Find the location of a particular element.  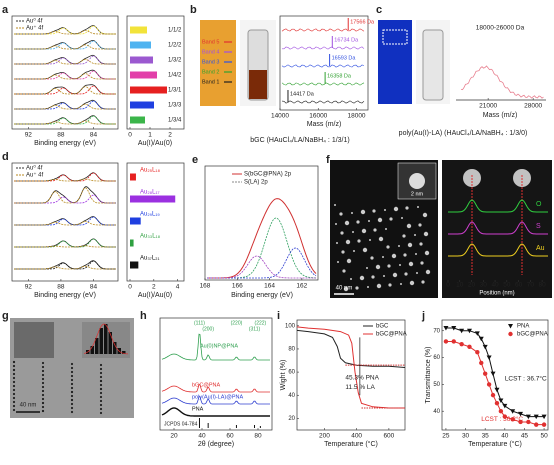

x-tick-label: 200 is located at coordinates (324, 436).